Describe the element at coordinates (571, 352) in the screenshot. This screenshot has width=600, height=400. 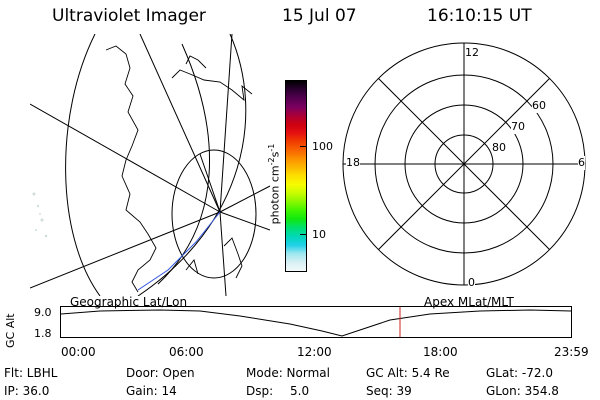
I see `timeline-x-tick-end: 23:59` at that location.